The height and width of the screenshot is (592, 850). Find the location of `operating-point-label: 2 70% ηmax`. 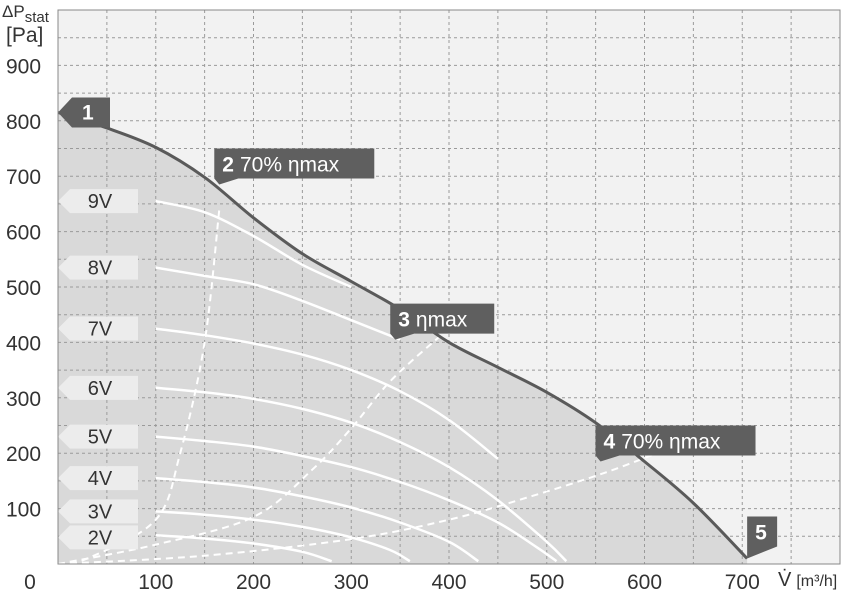

operating-point-label: 2 70% ηmax is located at coordinates (280, 165).